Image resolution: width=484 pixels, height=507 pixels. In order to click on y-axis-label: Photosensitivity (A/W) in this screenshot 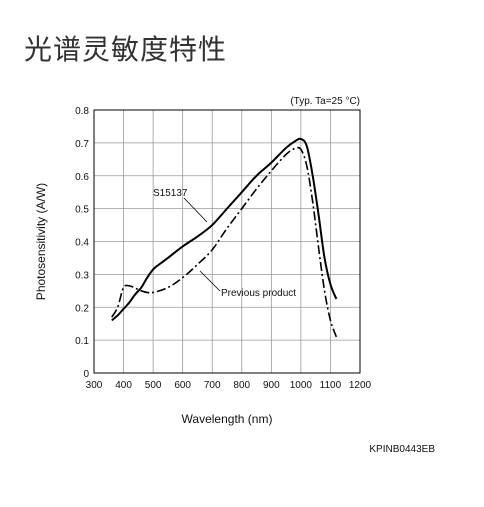, I will do `click(41, 241)`.